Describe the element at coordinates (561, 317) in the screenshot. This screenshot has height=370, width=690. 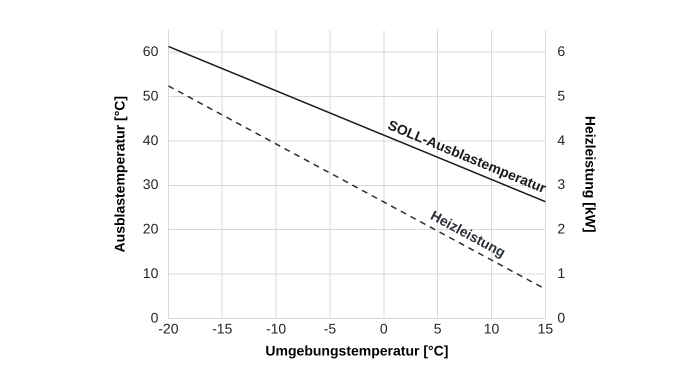
I see `y2-tick-label: 0` at that location.